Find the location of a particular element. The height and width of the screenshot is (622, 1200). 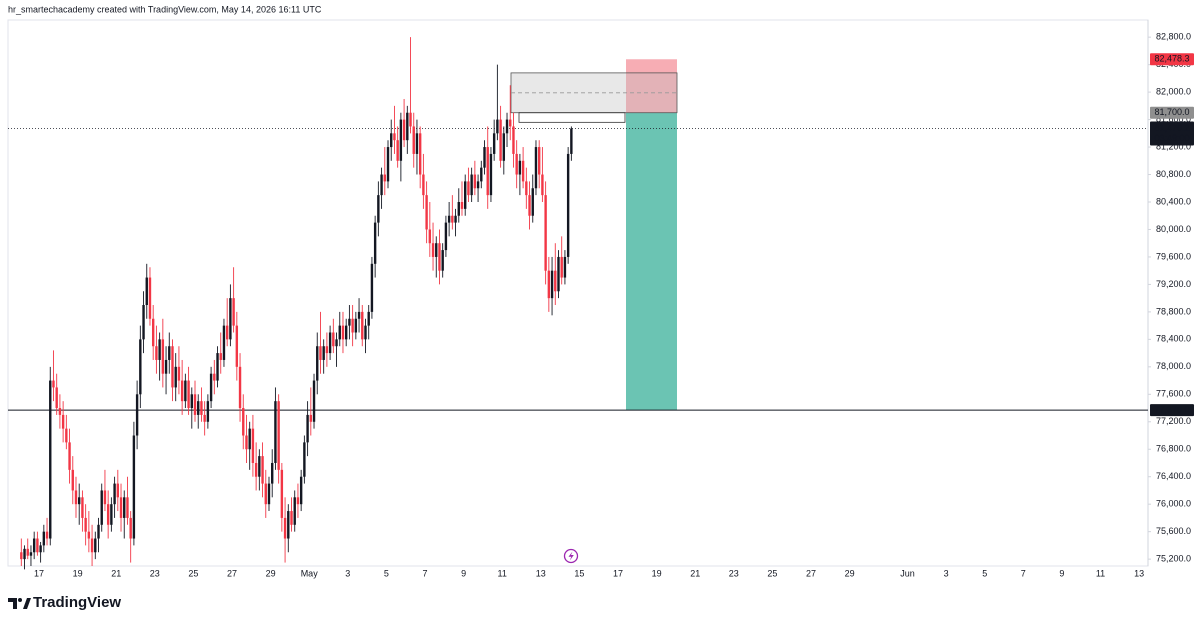

stop-label-box is located at coordinates (1172, 59).